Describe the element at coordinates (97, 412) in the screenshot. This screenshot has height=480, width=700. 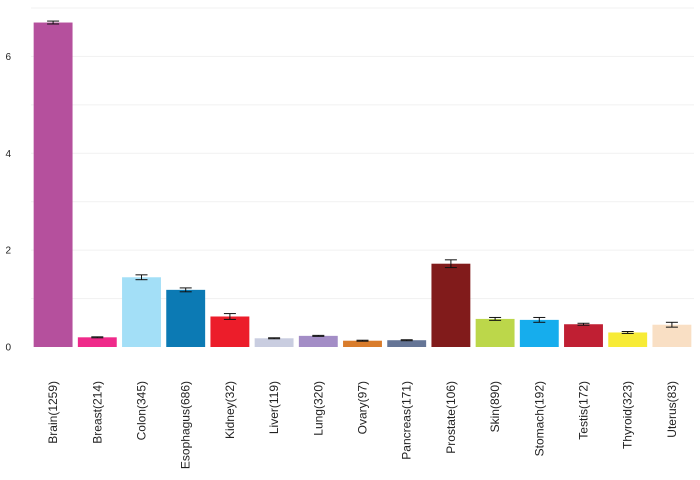
I see `x-tick-label: Breast(214)` at that location.